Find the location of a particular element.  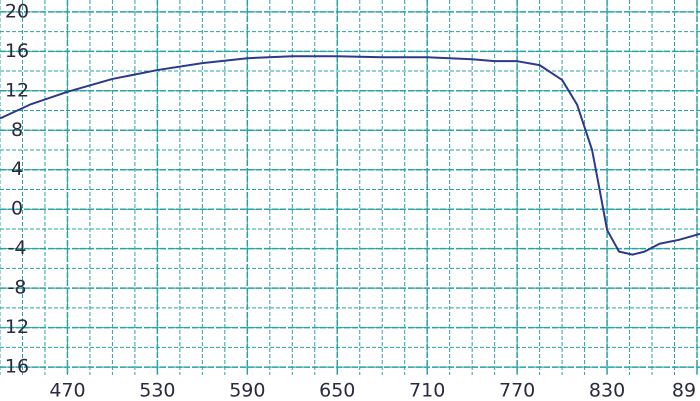

y-tick-label: -4 is located at coordinates (17, 248).